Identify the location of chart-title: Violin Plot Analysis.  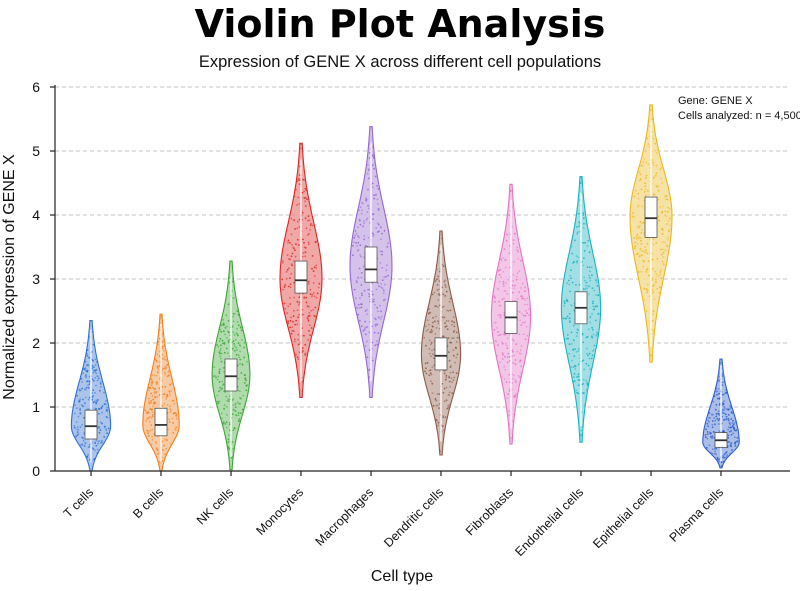
(400, 24).